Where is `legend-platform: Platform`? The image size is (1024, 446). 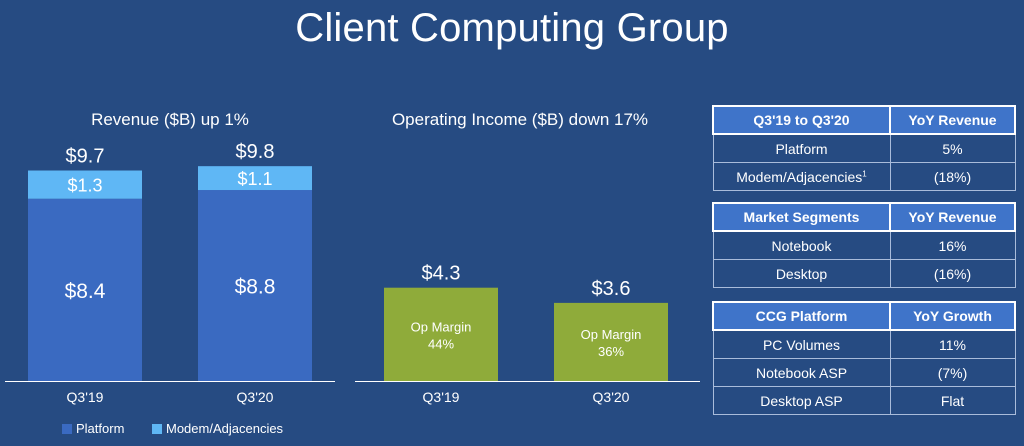 legend-platform: Platform is located at coordinates (93, 428).